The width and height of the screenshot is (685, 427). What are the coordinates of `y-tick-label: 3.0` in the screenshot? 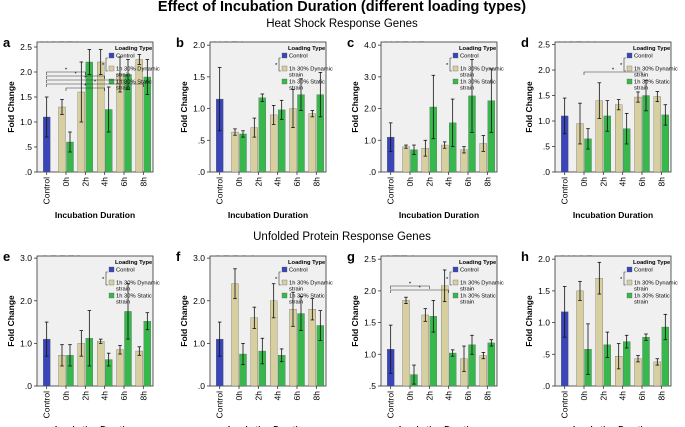 It's located at (26, 258).